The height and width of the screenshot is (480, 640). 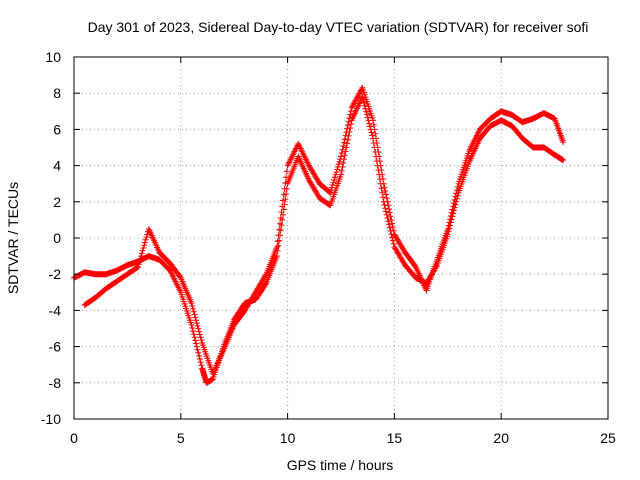 What do you see at coordinates (395, 438) in the screenshot?
I see `x-tick-label: 15` at bounding box center [395, 438].